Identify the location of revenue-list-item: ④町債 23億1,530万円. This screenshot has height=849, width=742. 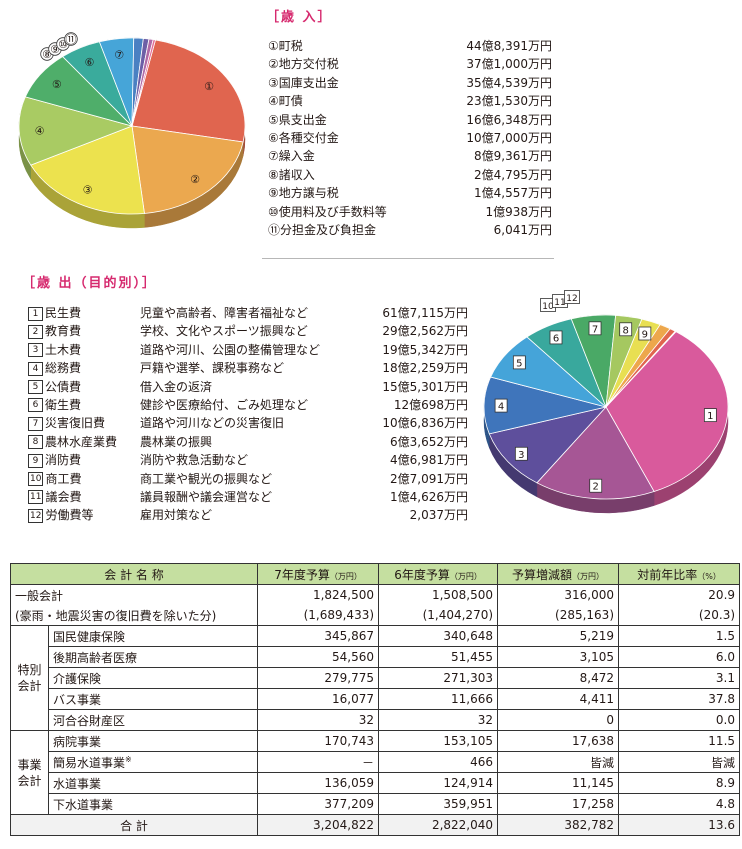
(410, 101).